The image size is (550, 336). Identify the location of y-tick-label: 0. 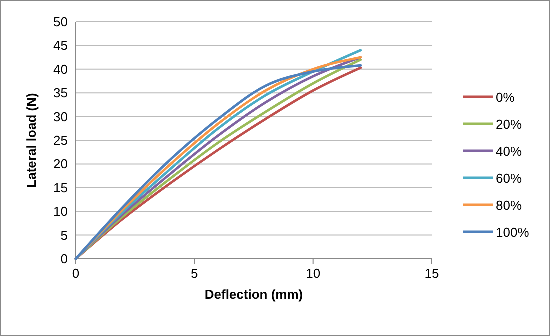
(64, 259).